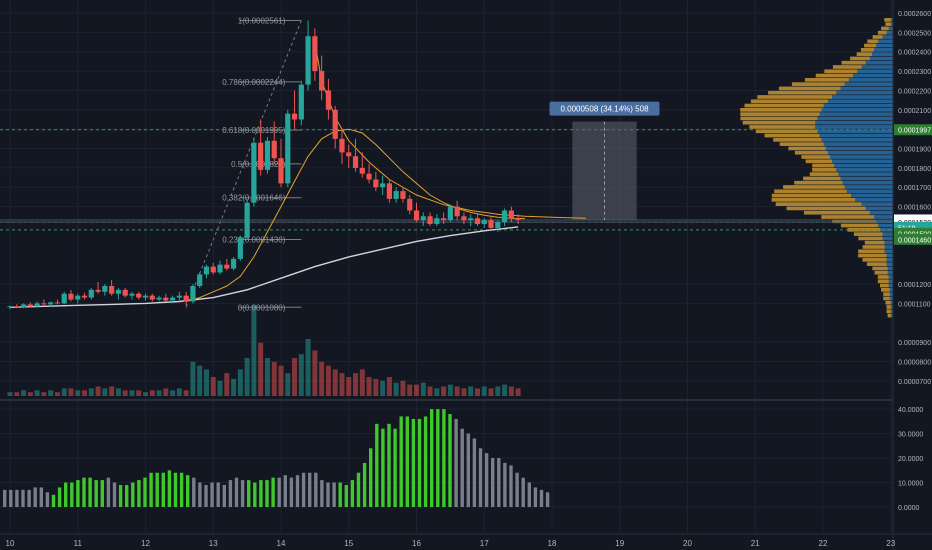 The image size is (932, 550). Describe the element at coordinates (914, 240) in the screenshot. I see `price-badge-label: 0.0001460` at that location.